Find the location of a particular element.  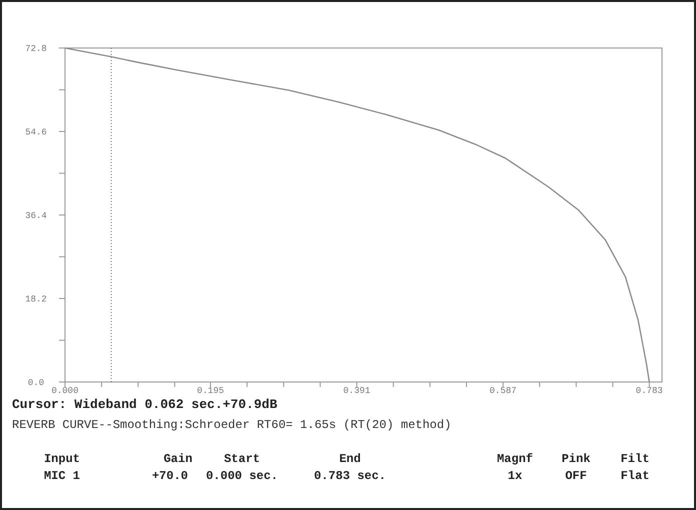

y-tick-label: 72.8 is located at coordinates (36, 49).